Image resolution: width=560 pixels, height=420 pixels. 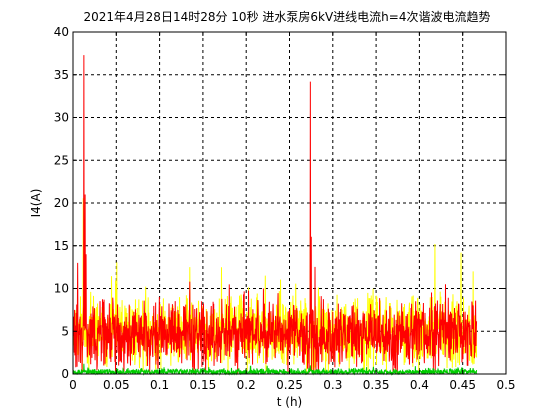 I want to click on y-tick-label: 25, so click(x=61, y=160).